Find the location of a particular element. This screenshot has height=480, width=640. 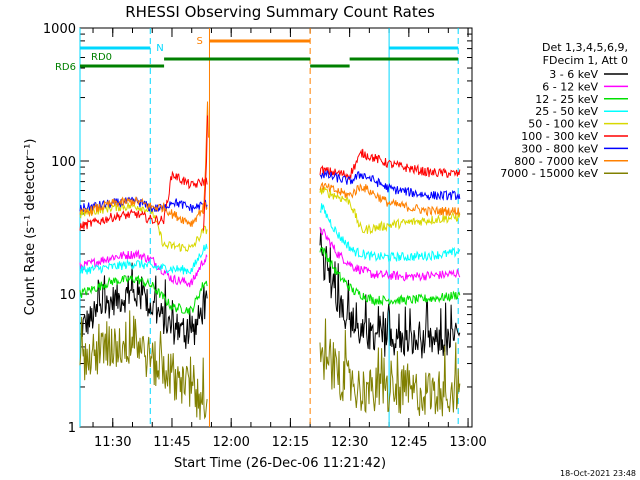

x-tick-label: 12:45 is located at coordinates (408, 442).